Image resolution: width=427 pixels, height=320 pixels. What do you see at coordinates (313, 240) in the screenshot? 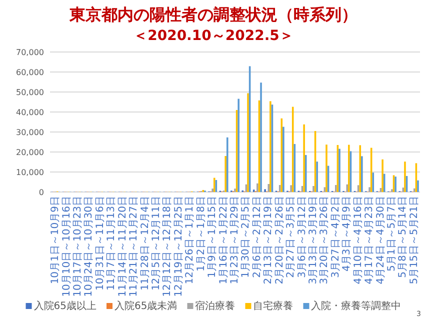
I see `x-tick-label: 3月13日～3月19日` at bounding box center [313, 240].